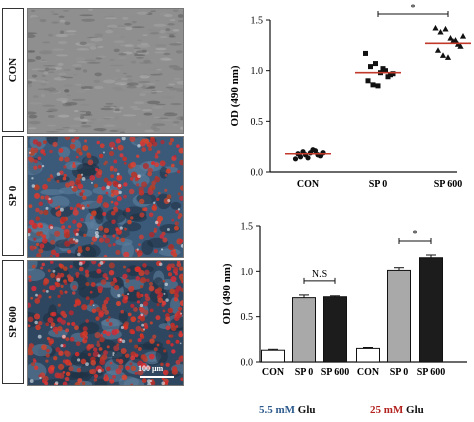 This screenshot has width=474, height=422. I want to click on y-tick-label: 1.5, so click(247, 227).